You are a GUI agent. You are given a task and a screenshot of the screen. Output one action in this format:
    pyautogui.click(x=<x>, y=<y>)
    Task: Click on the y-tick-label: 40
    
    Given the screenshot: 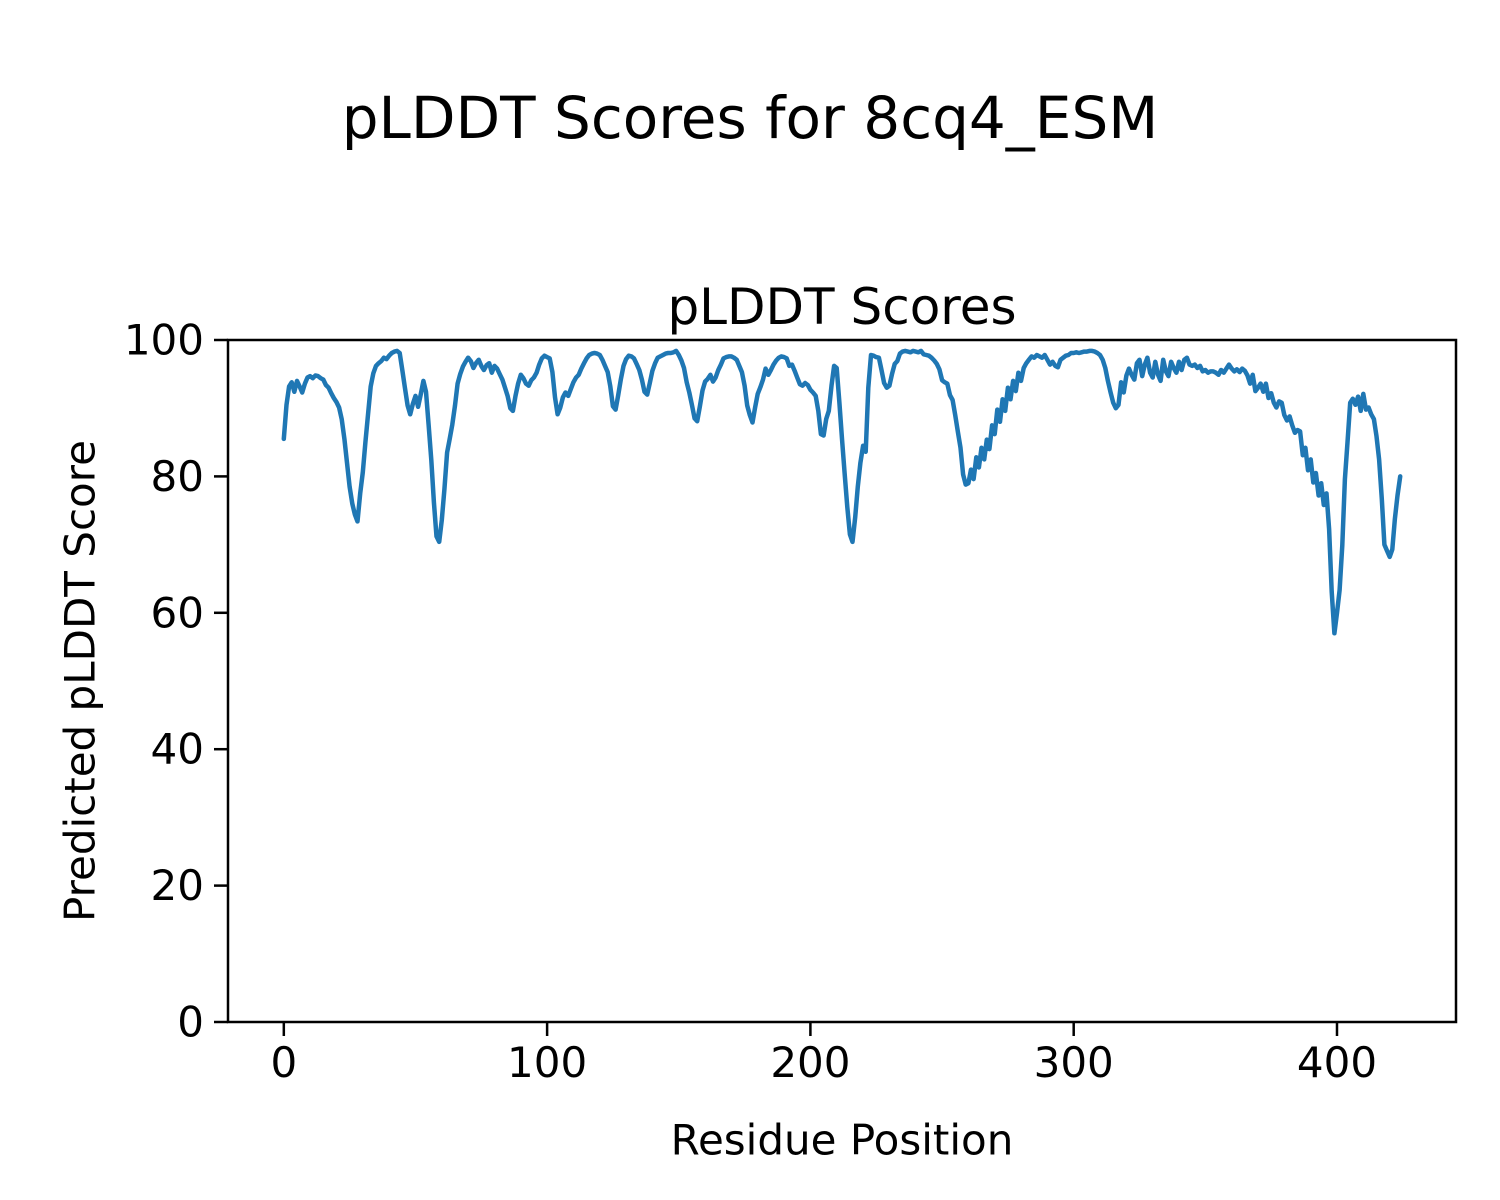 What is the action you would take?
    pyautogui.click(x=177, y=749)
    